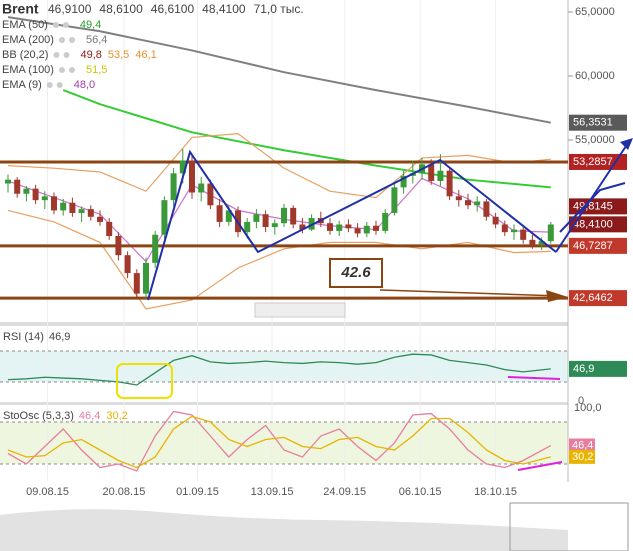 Image resolution: width=633 pixels, height=551 pixels. I want to click on quote-value: 48,6100, so click(121, 9).